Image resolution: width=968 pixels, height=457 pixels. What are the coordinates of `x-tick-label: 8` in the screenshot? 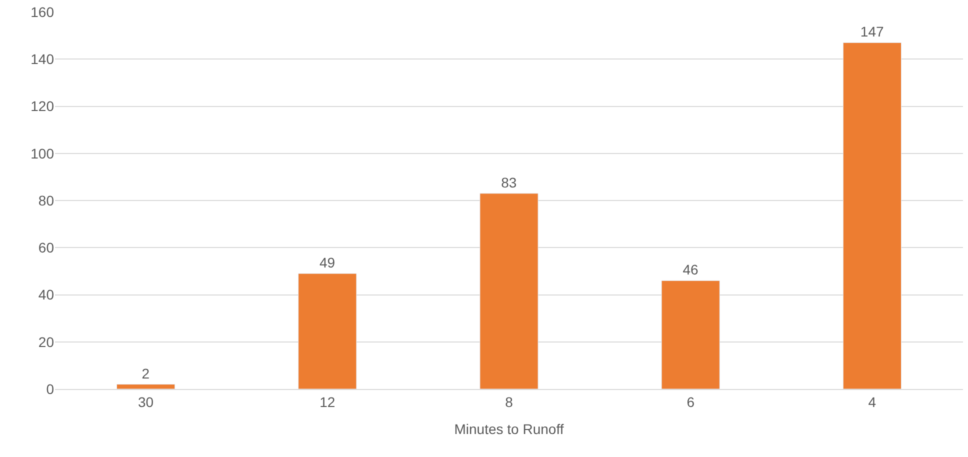 It's located at (509, 402).